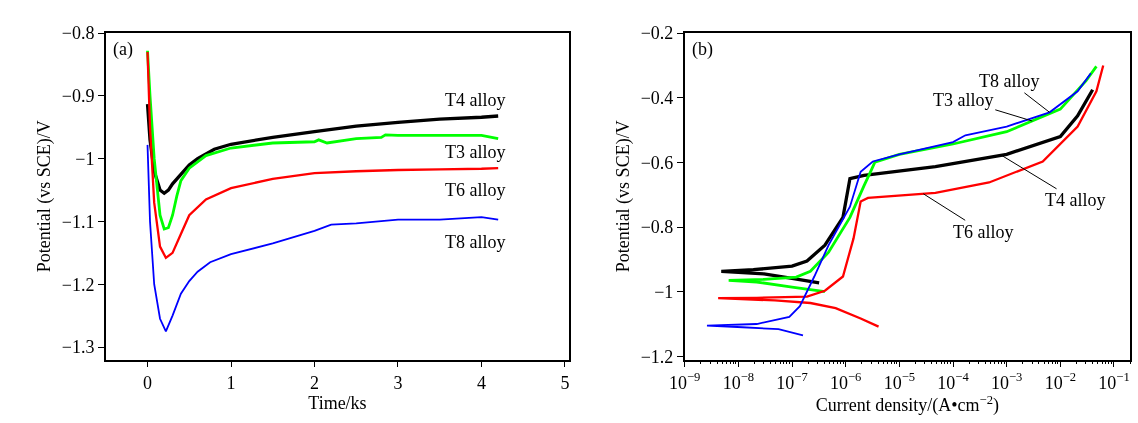 The image size is (1138, 423). I want to click on x-tick-label: 3, so click(398, 382).